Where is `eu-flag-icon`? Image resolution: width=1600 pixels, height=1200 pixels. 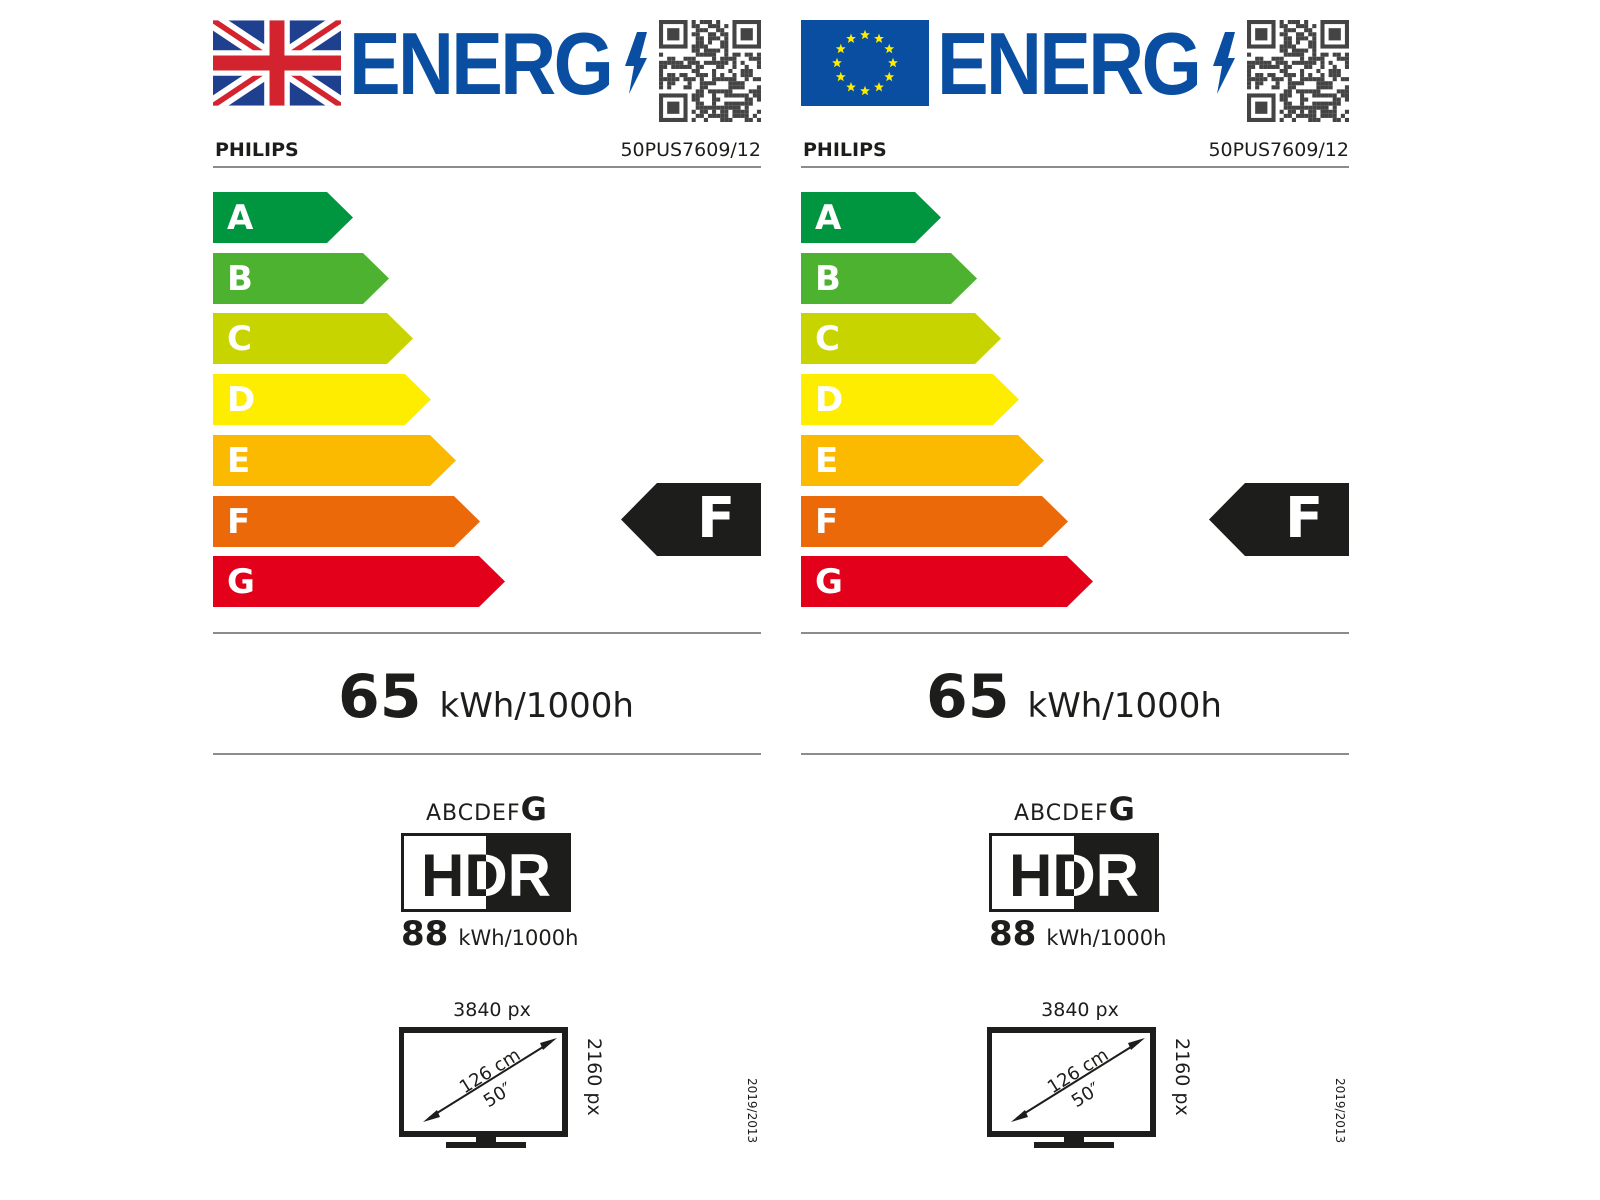
eu-flag-icon is located at coordinates (865, 63).